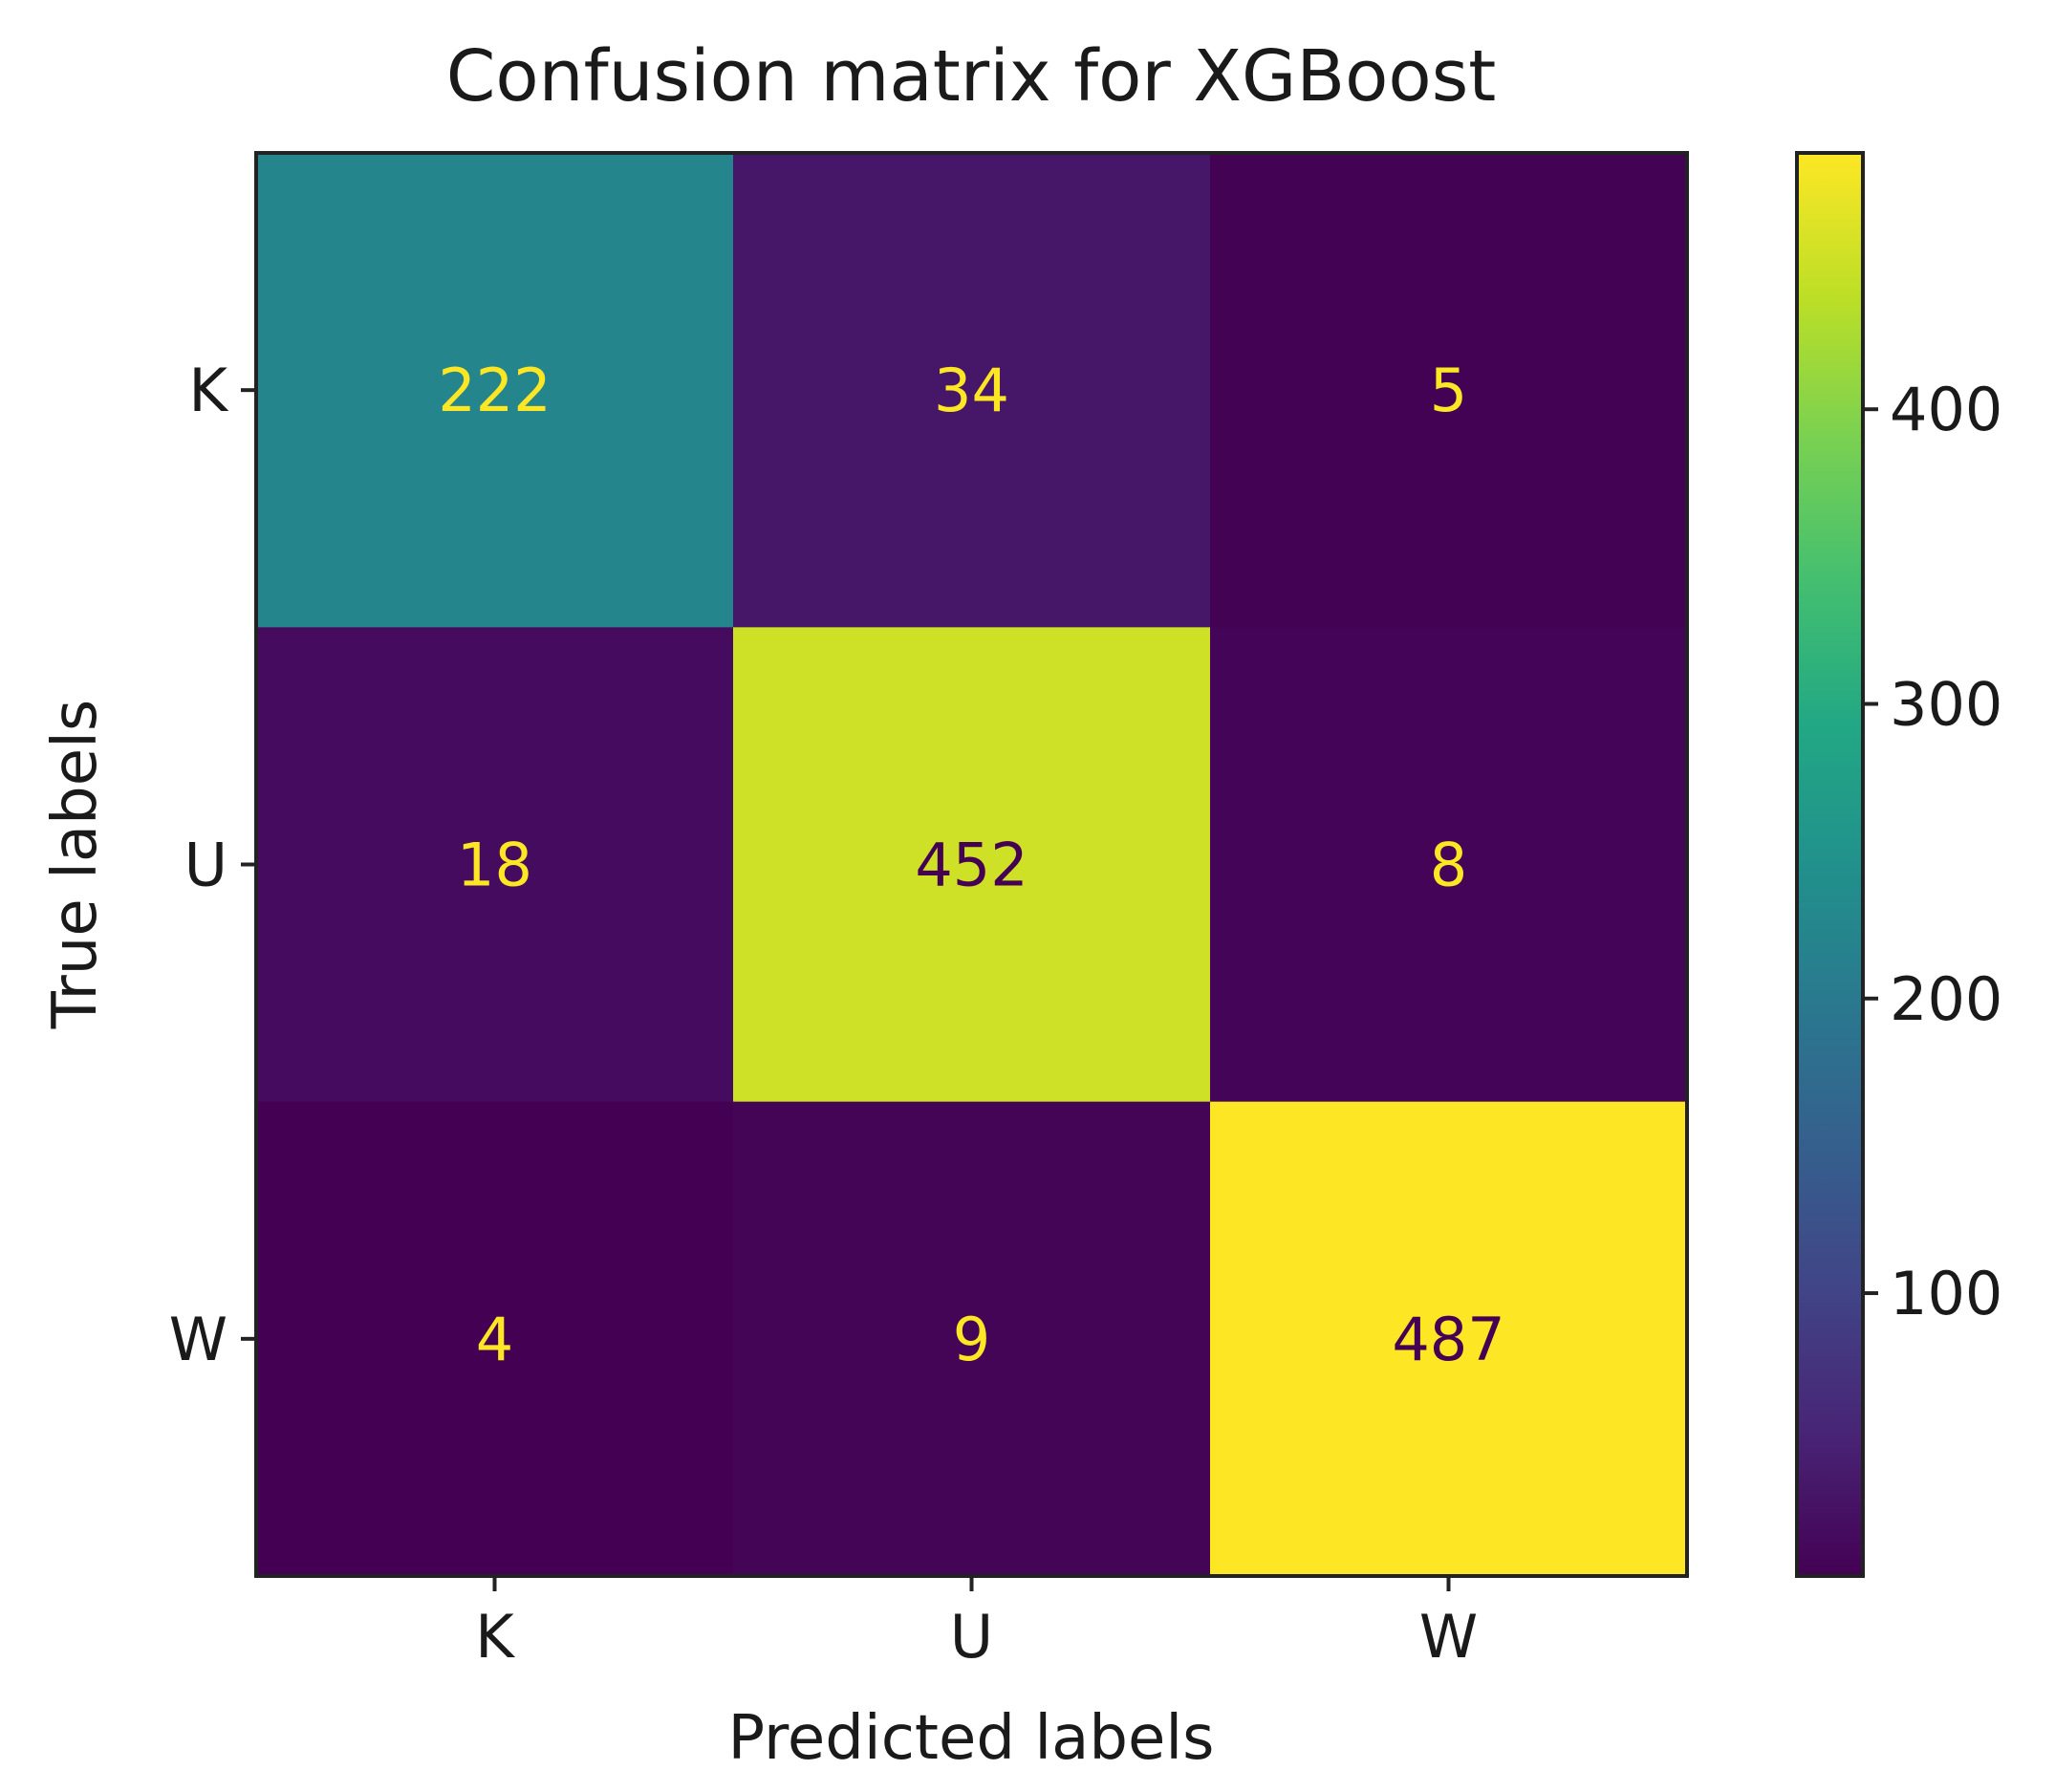  Describe the element at coordinates (208, 390) in the screenshot. I see `y-tick-label: K` at that location.